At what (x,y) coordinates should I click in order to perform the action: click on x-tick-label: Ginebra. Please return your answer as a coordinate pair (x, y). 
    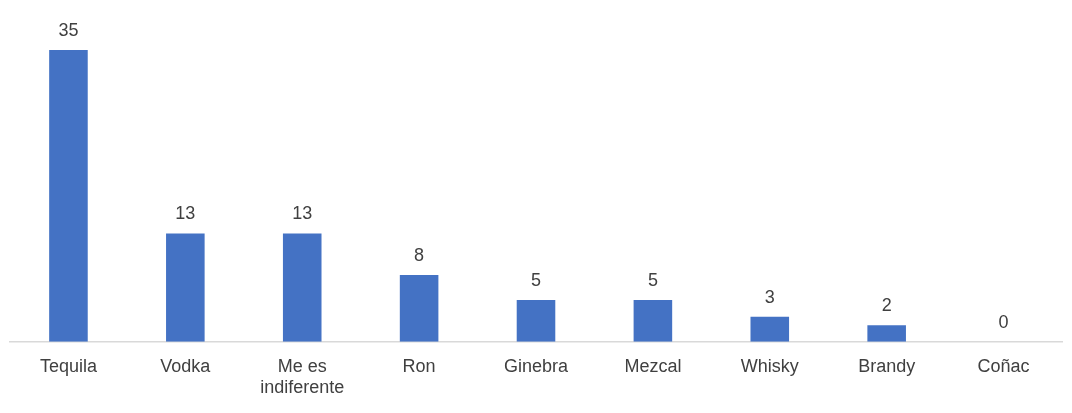
    Looking at the image, I should click on (536, 365).